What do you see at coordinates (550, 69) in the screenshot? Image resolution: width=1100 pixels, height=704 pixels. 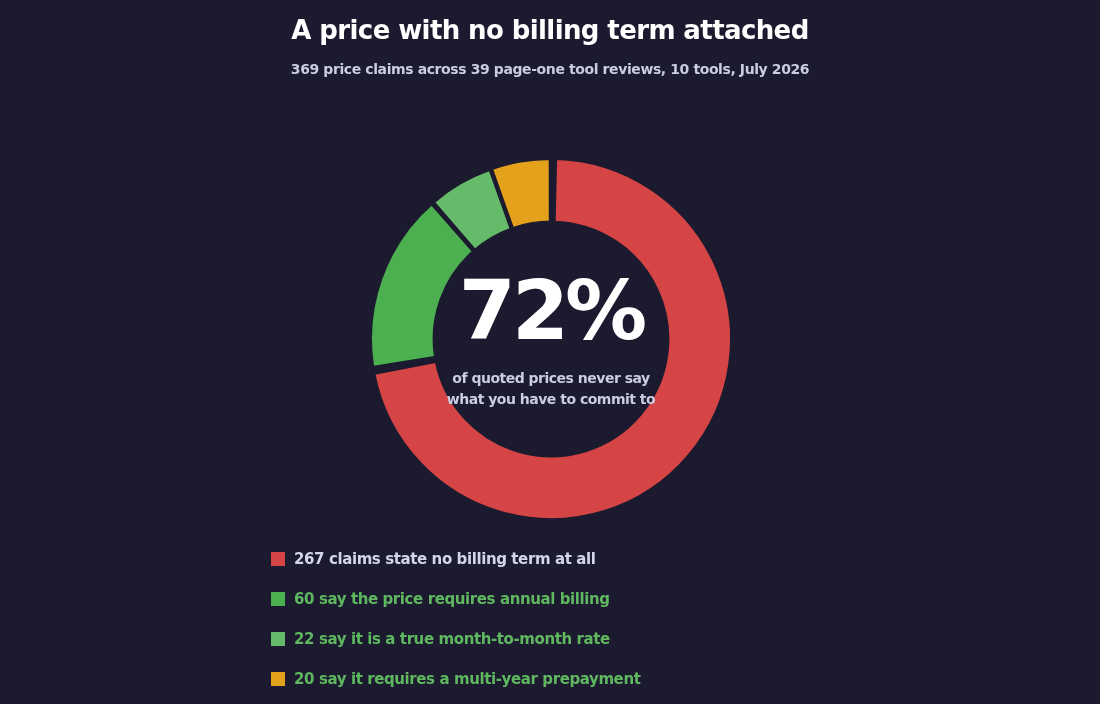 I see `chart-subtitle: 369 price claims across 39 page-one tool reviews, 10 tools, July 2026` at bounding box center [550, 69].